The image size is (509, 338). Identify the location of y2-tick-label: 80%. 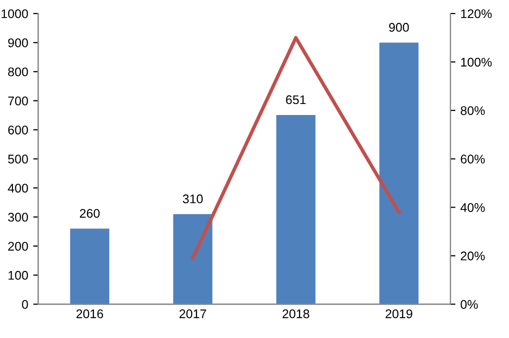
(472, 111).